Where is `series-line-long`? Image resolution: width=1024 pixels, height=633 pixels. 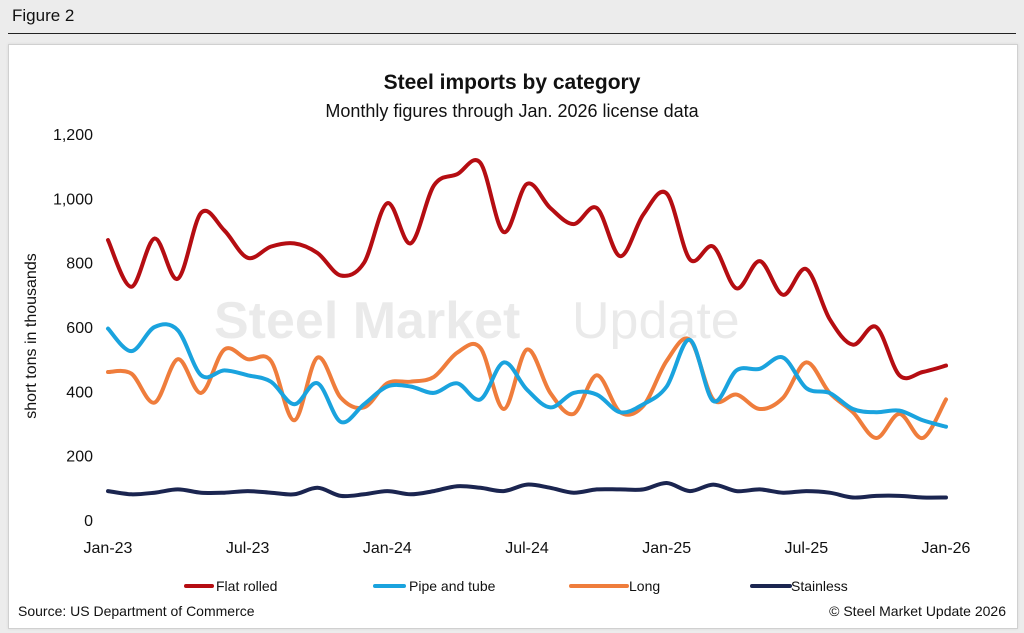 series-line-long is located at coordinates (527, 388).